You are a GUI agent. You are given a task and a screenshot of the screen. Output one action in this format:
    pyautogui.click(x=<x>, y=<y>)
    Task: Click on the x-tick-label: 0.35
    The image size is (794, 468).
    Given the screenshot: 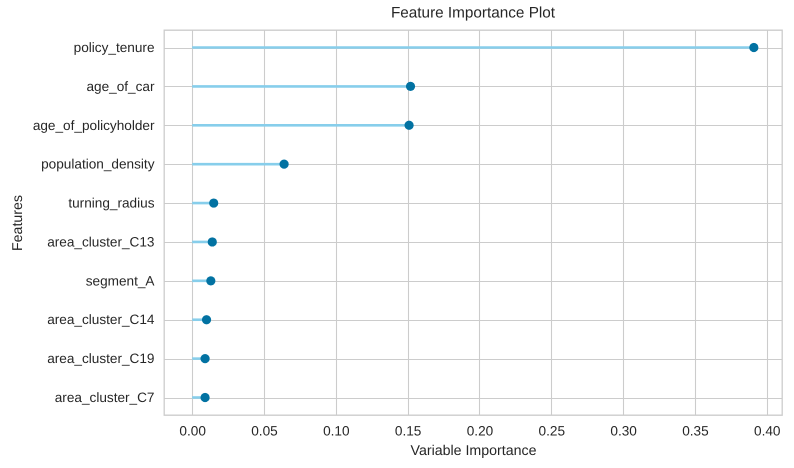 What is the action you would take?
    pyautogui.click(x=695, y=431)
    